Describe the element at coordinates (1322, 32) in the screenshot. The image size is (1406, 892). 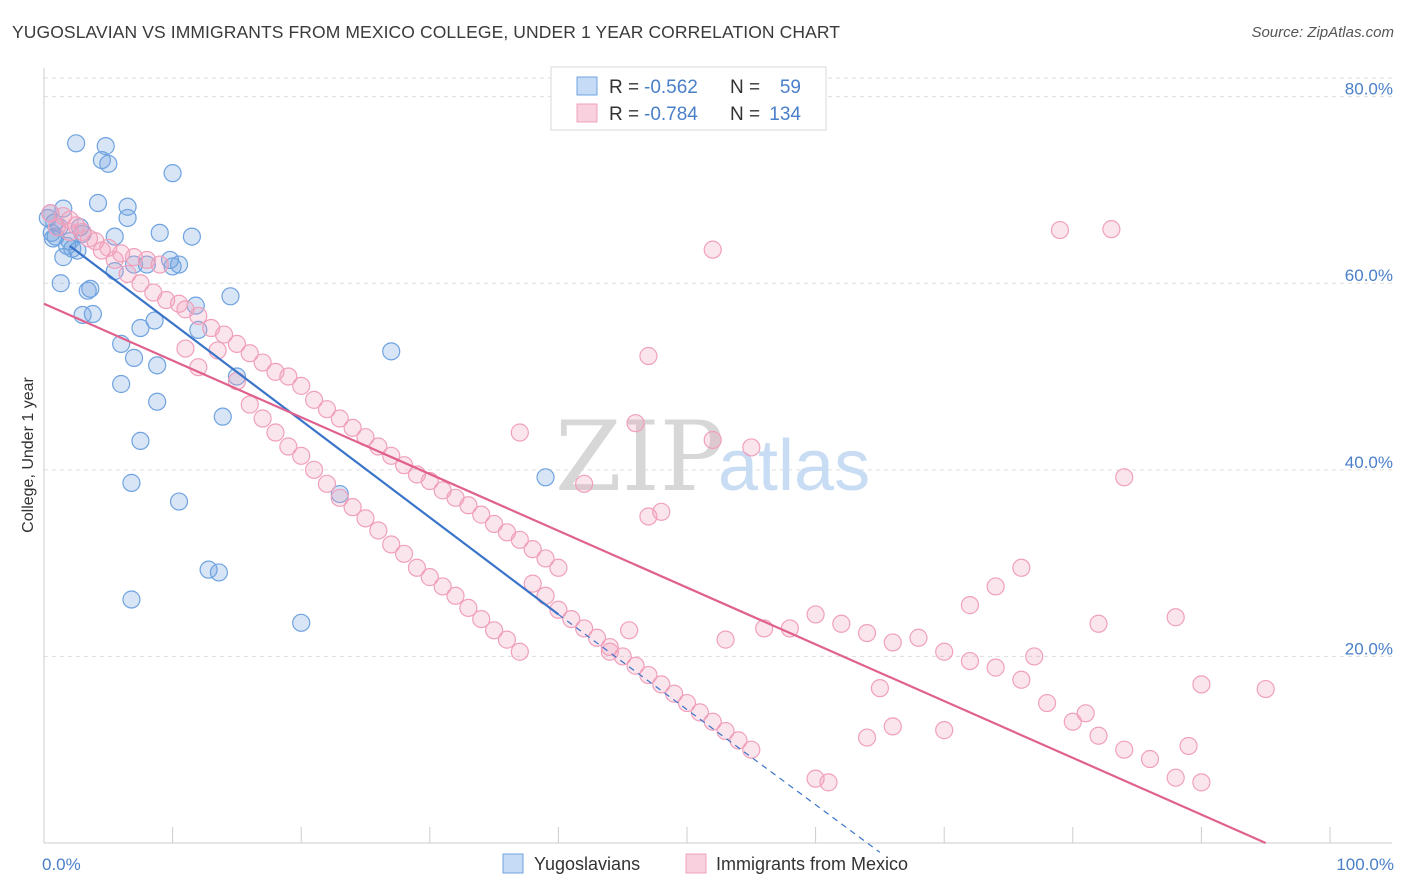
I see `source-label: Source: ZipAtlas.com` at that location.